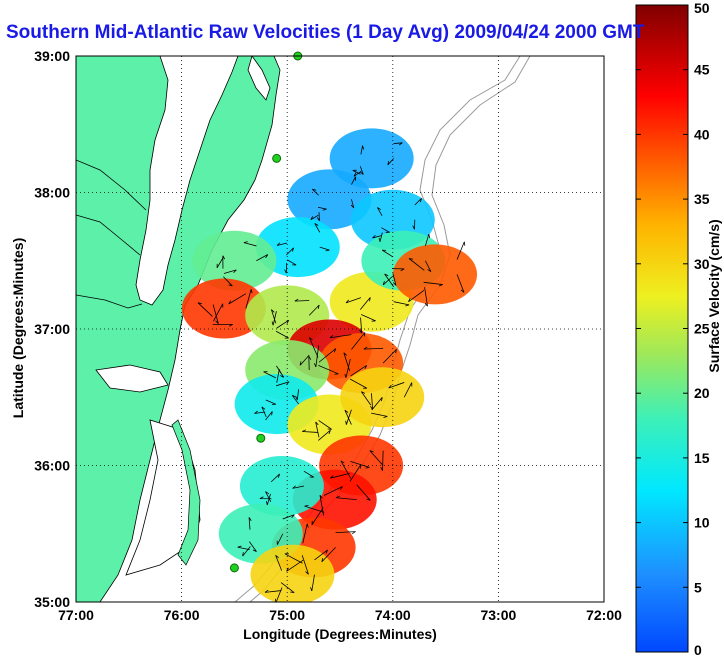 This screenshot has height=659, width=724. Describe the element at coordinates (702, 329) in the screenshot. I see `colorbar-tick-label: 25` at that location.